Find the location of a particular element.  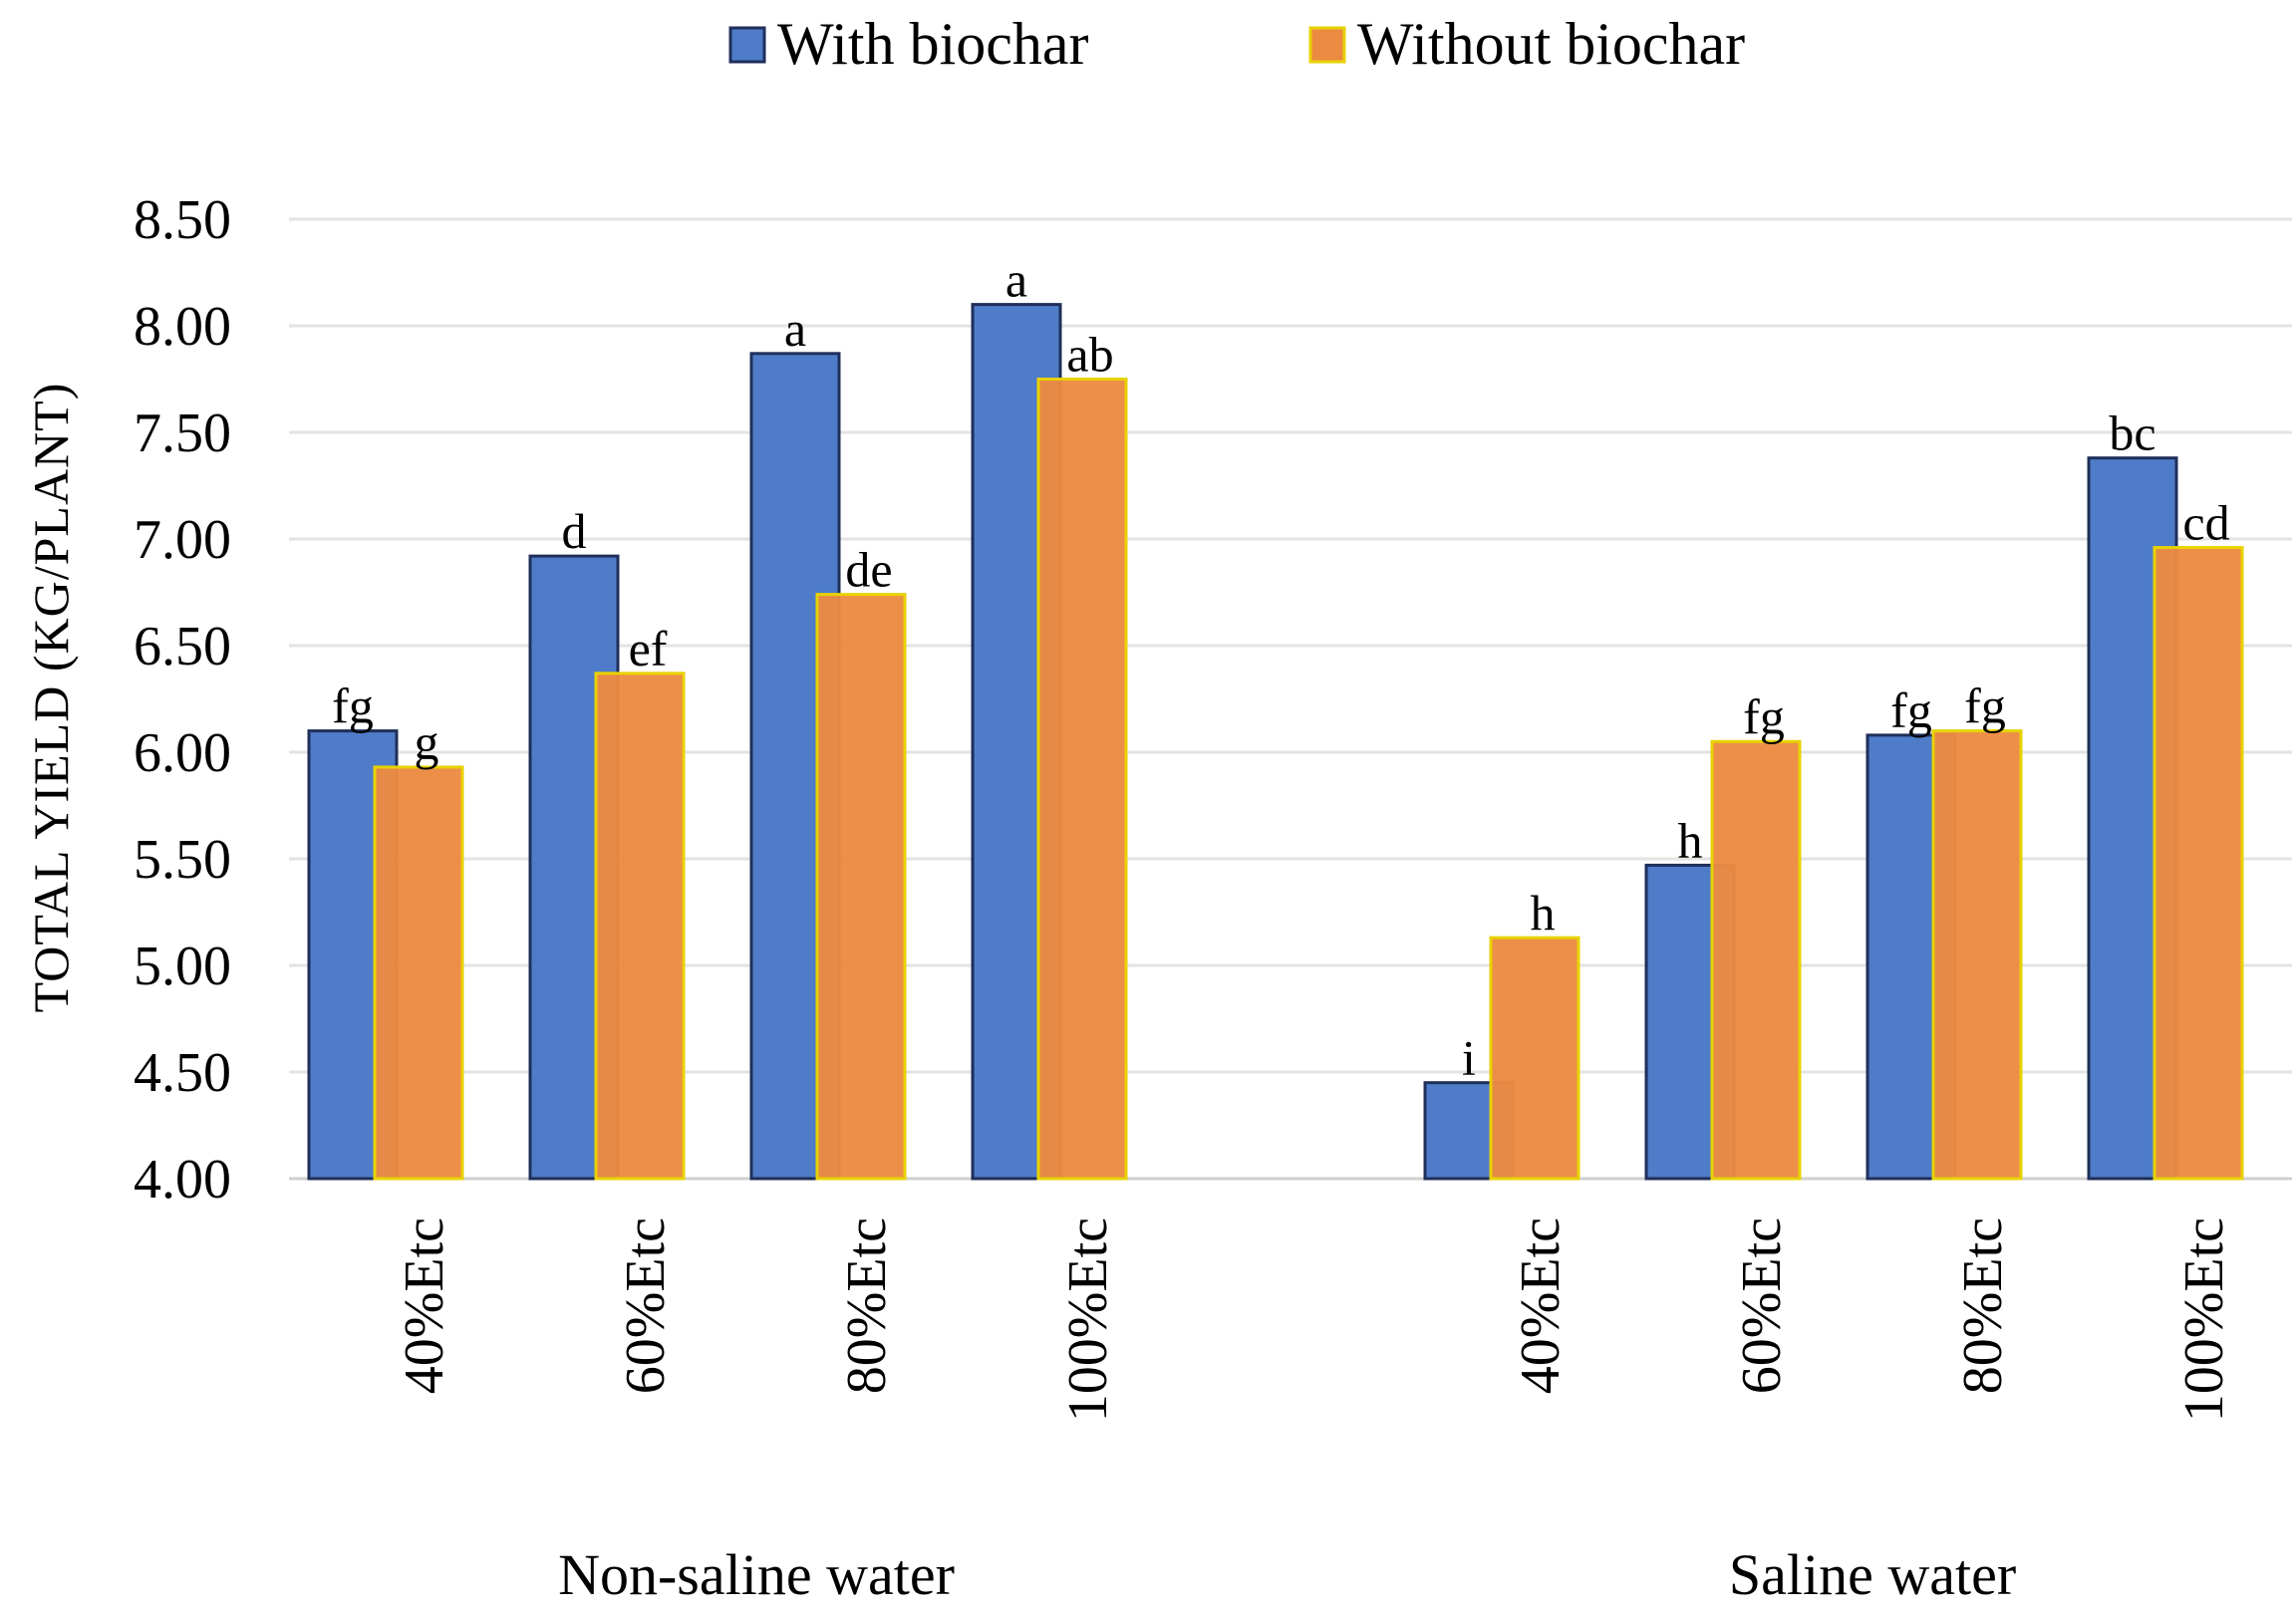

y-tick-label: 5.50 is located at coordinates (182, 860).